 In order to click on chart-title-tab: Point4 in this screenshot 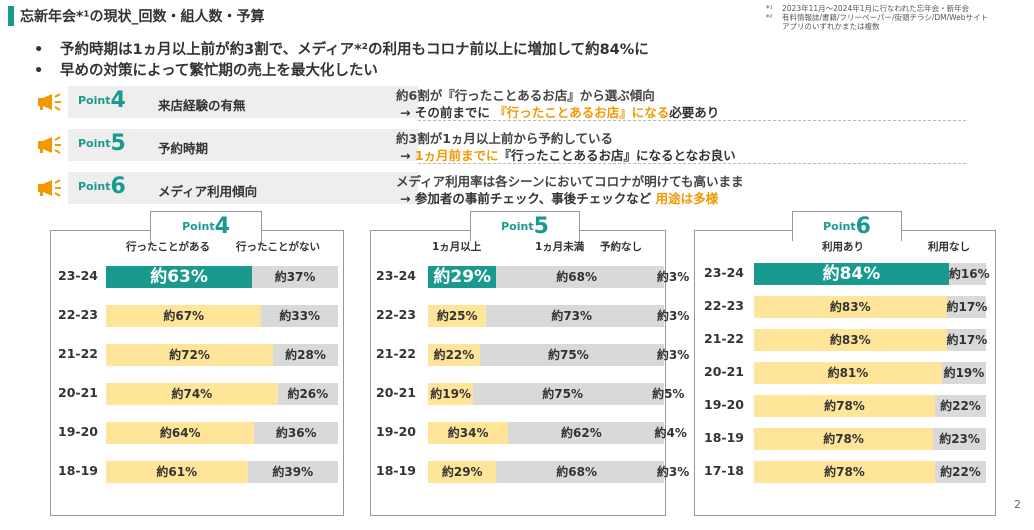, I will do `click(206, 226)`.